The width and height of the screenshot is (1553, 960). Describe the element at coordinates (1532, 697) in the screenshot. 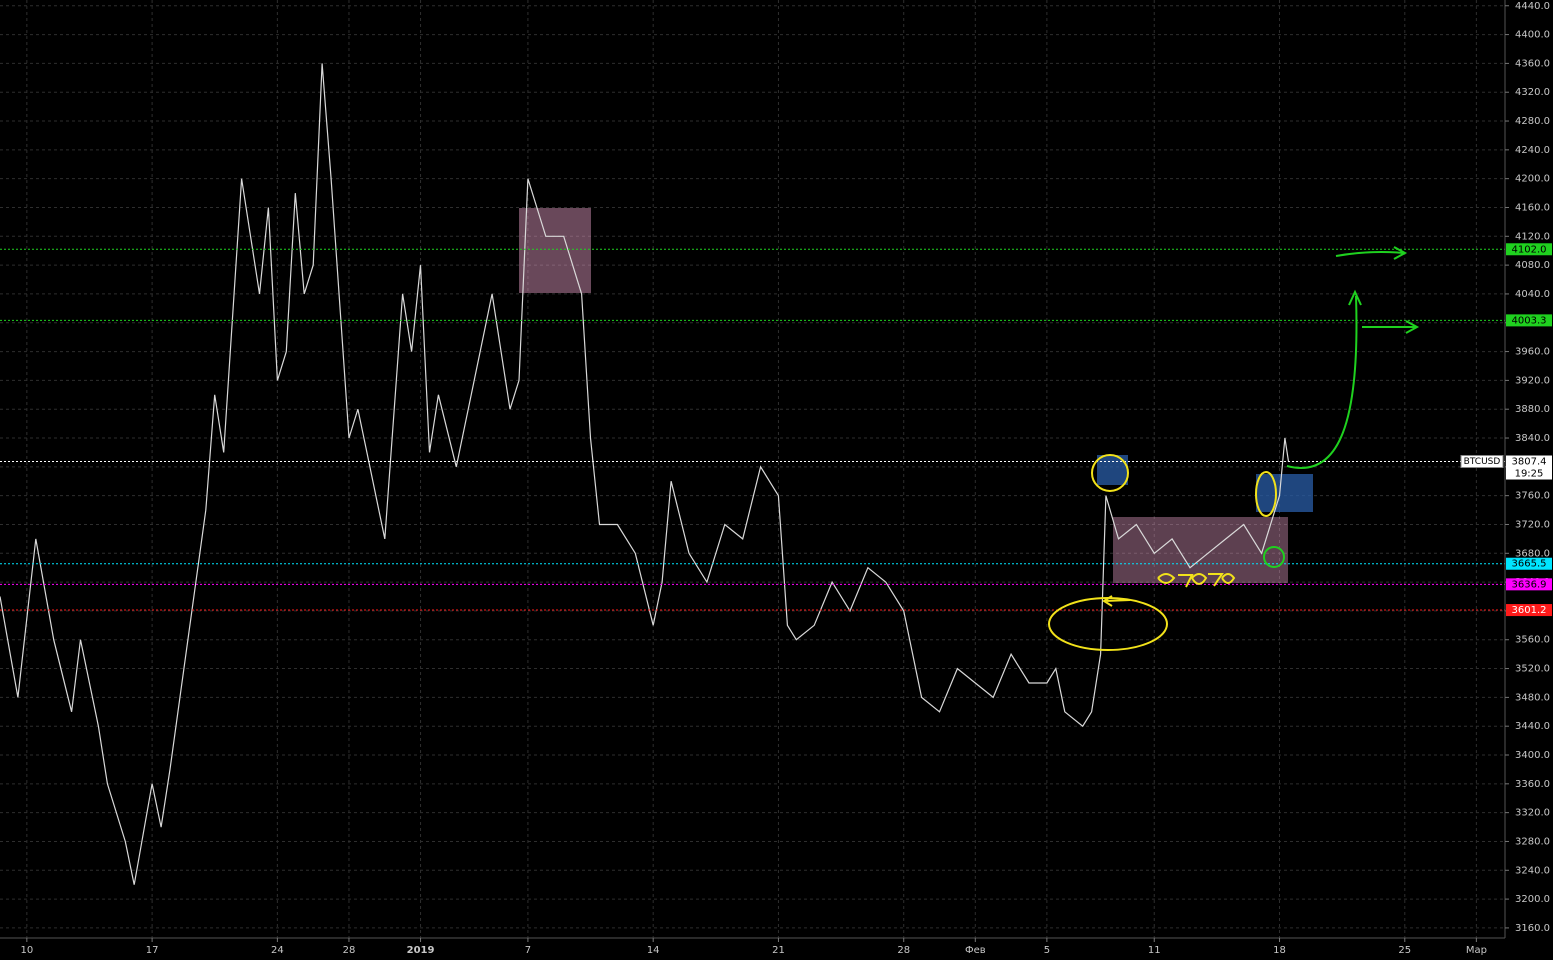

I see `y-tick-label: 3480.0` at that location.